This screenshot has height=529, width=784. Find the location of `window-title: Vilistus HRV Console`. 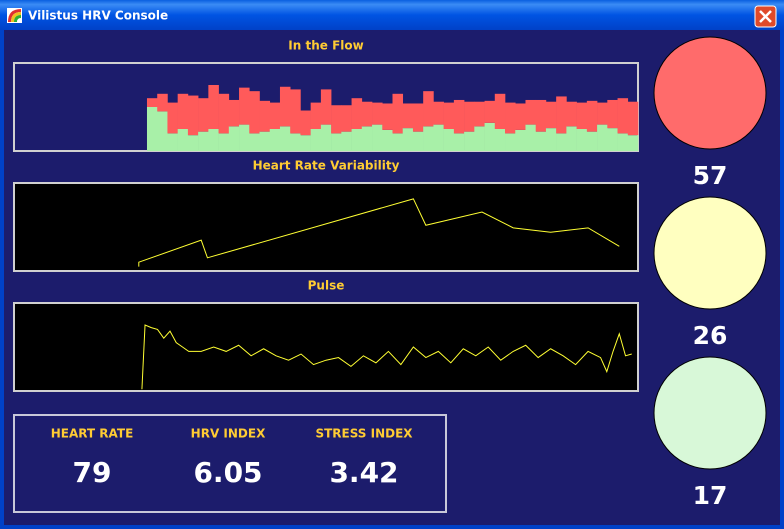

window-title: Vilistus HRV Console is located at coordinates (98, 16).